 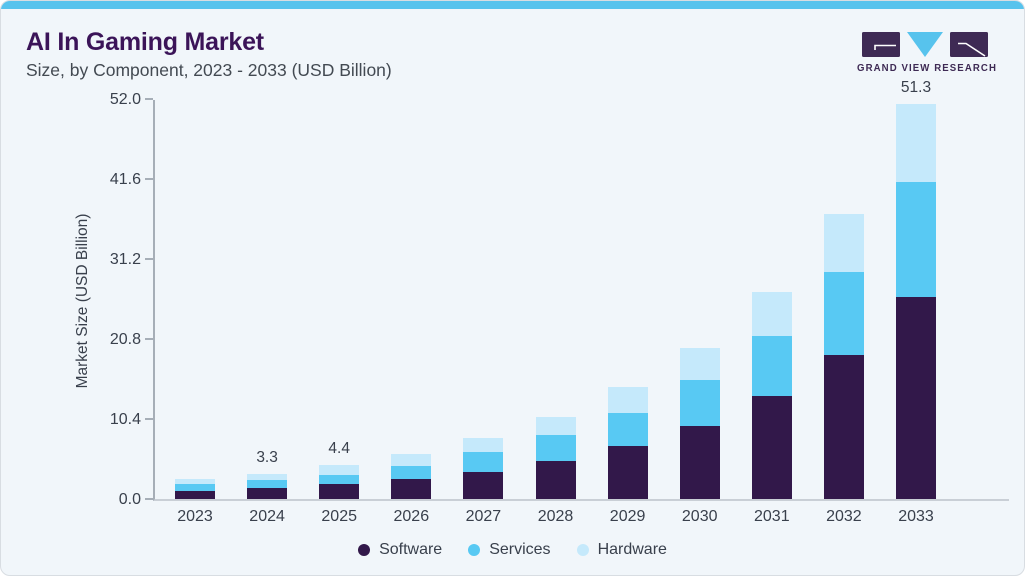 I want to click on logo-right-block, so click(x=969, y=44).